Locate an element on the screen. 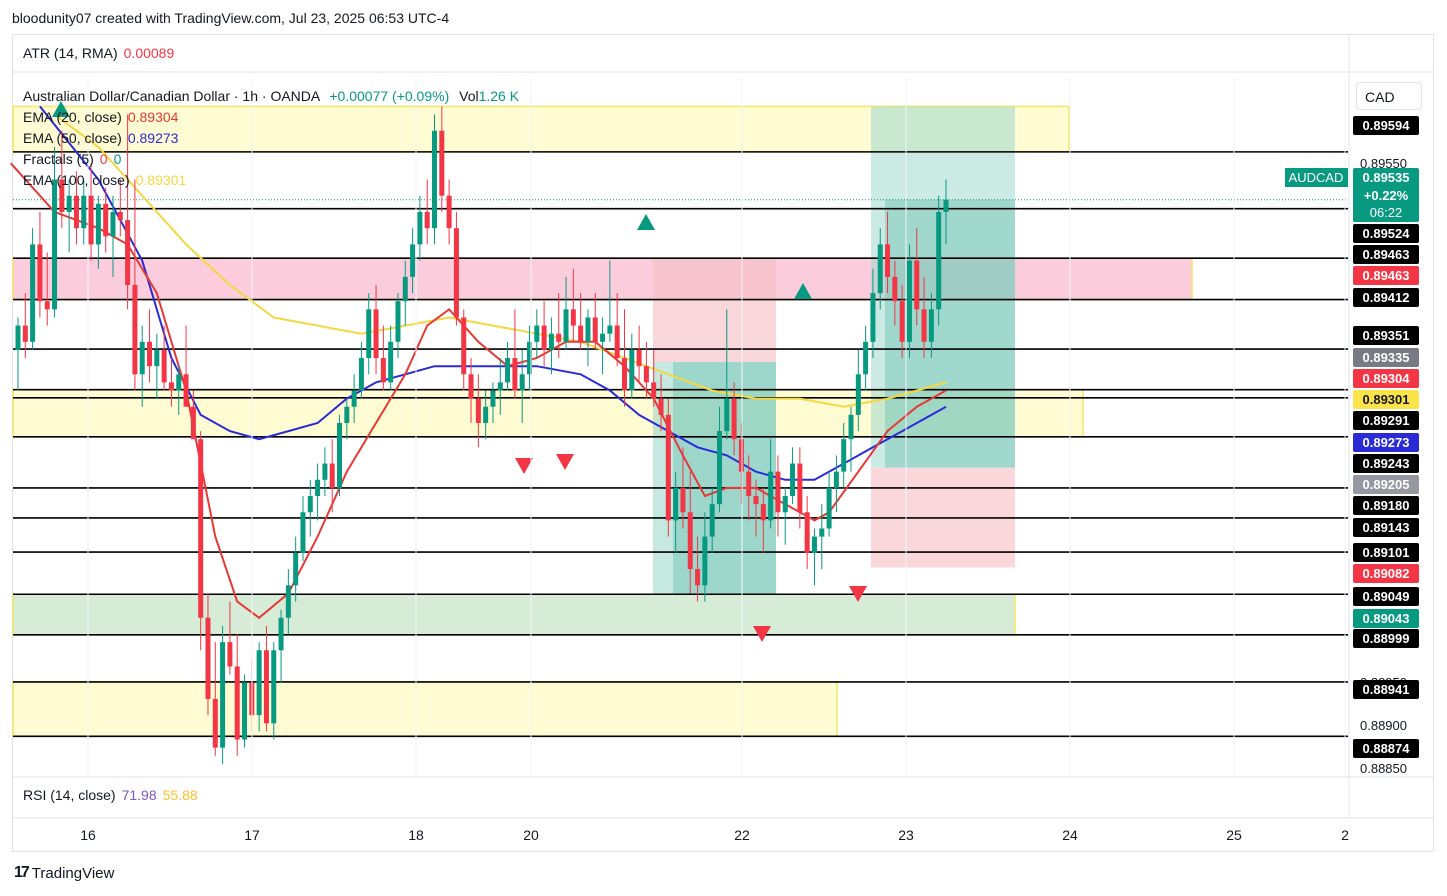 This screenshot has width=1447, height=896. price-badge-label: 0.89043 is located at coordinates (1386, 618).